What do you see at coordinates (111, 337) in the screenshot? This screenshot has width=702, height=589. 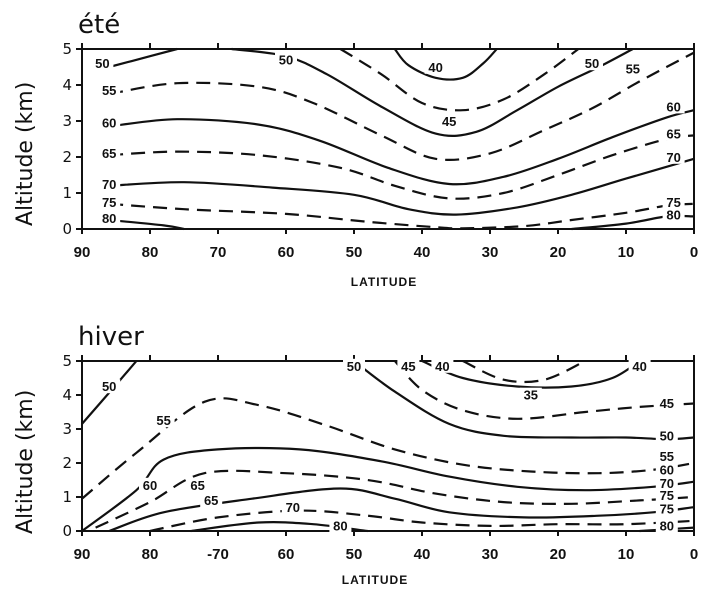 I see `panel-title-hiver: hiver` at bounding box center [111, 337].